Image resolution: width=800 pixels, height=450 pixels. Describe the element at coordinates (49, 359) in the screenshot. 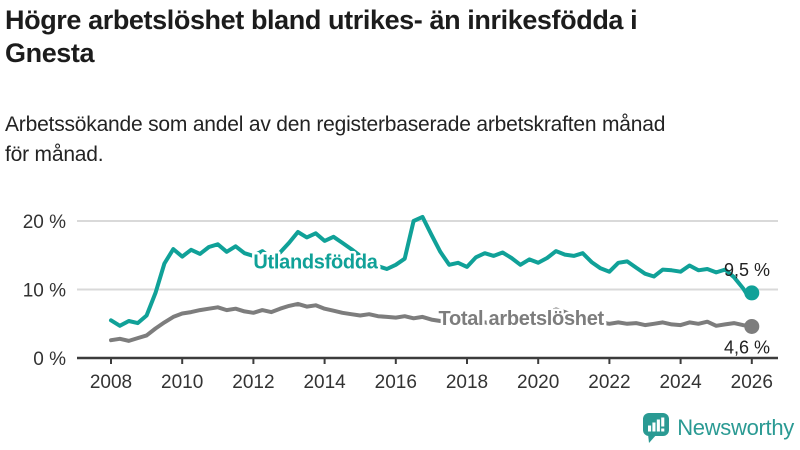

I see `y-tick-label-0: 0 %` at that location.